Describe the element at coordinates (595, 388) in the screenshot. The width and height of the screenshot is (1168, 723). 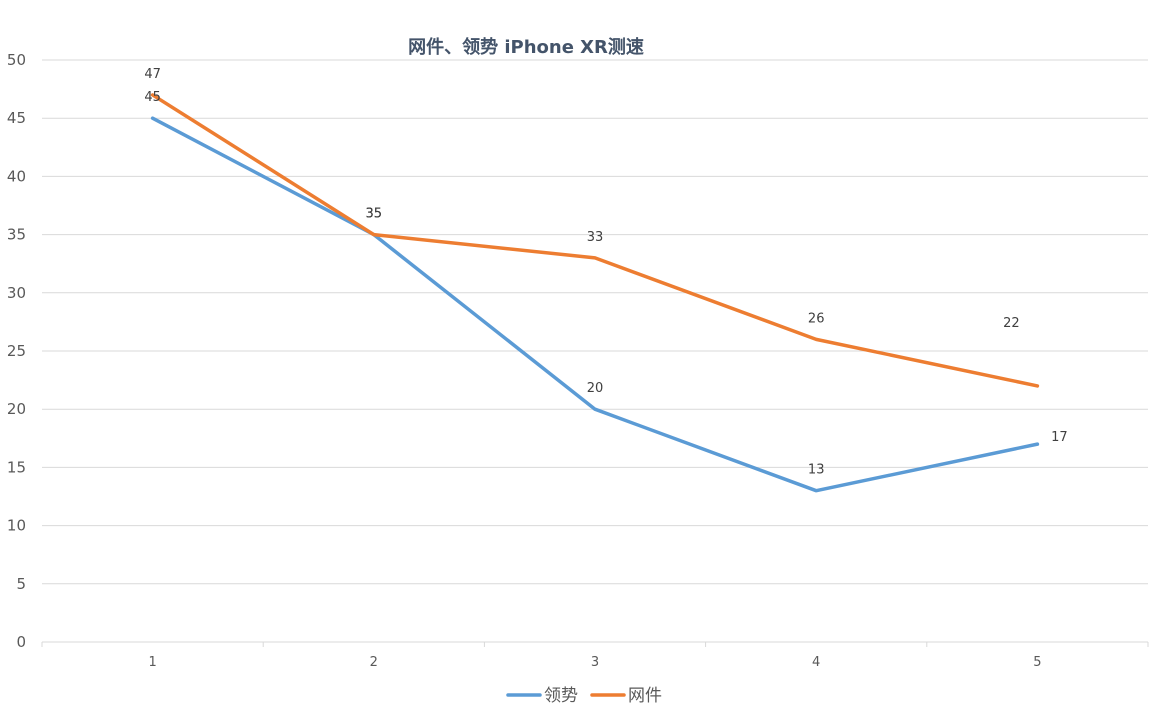
I see `data-label: 20` at that location.